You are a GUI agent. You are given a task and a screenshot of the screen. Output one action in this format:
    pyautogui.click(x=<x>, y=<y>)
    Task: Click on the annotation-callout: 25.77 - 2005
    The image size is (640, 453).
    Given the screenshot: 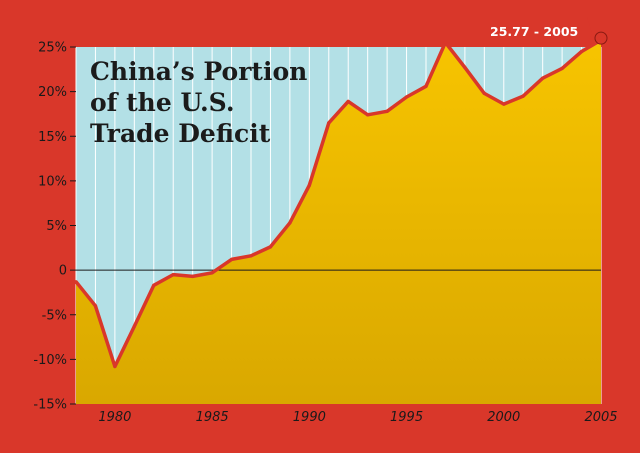 What is the action you would take?
    pyautogui.click(x=545, y=31)
    